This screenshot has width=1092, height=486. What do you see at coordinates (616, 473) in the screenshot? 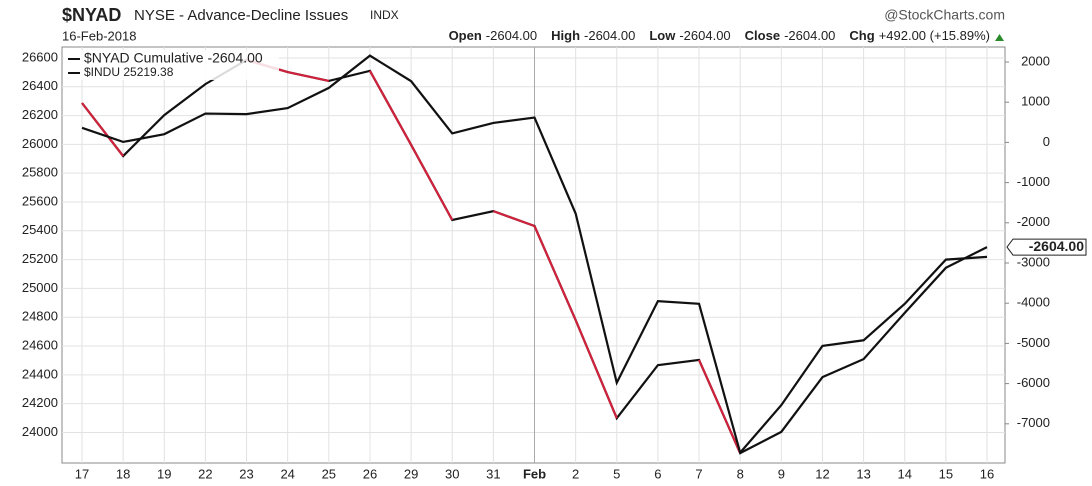
I see `x-tick-label: 5` at bounding box center [616, 473].